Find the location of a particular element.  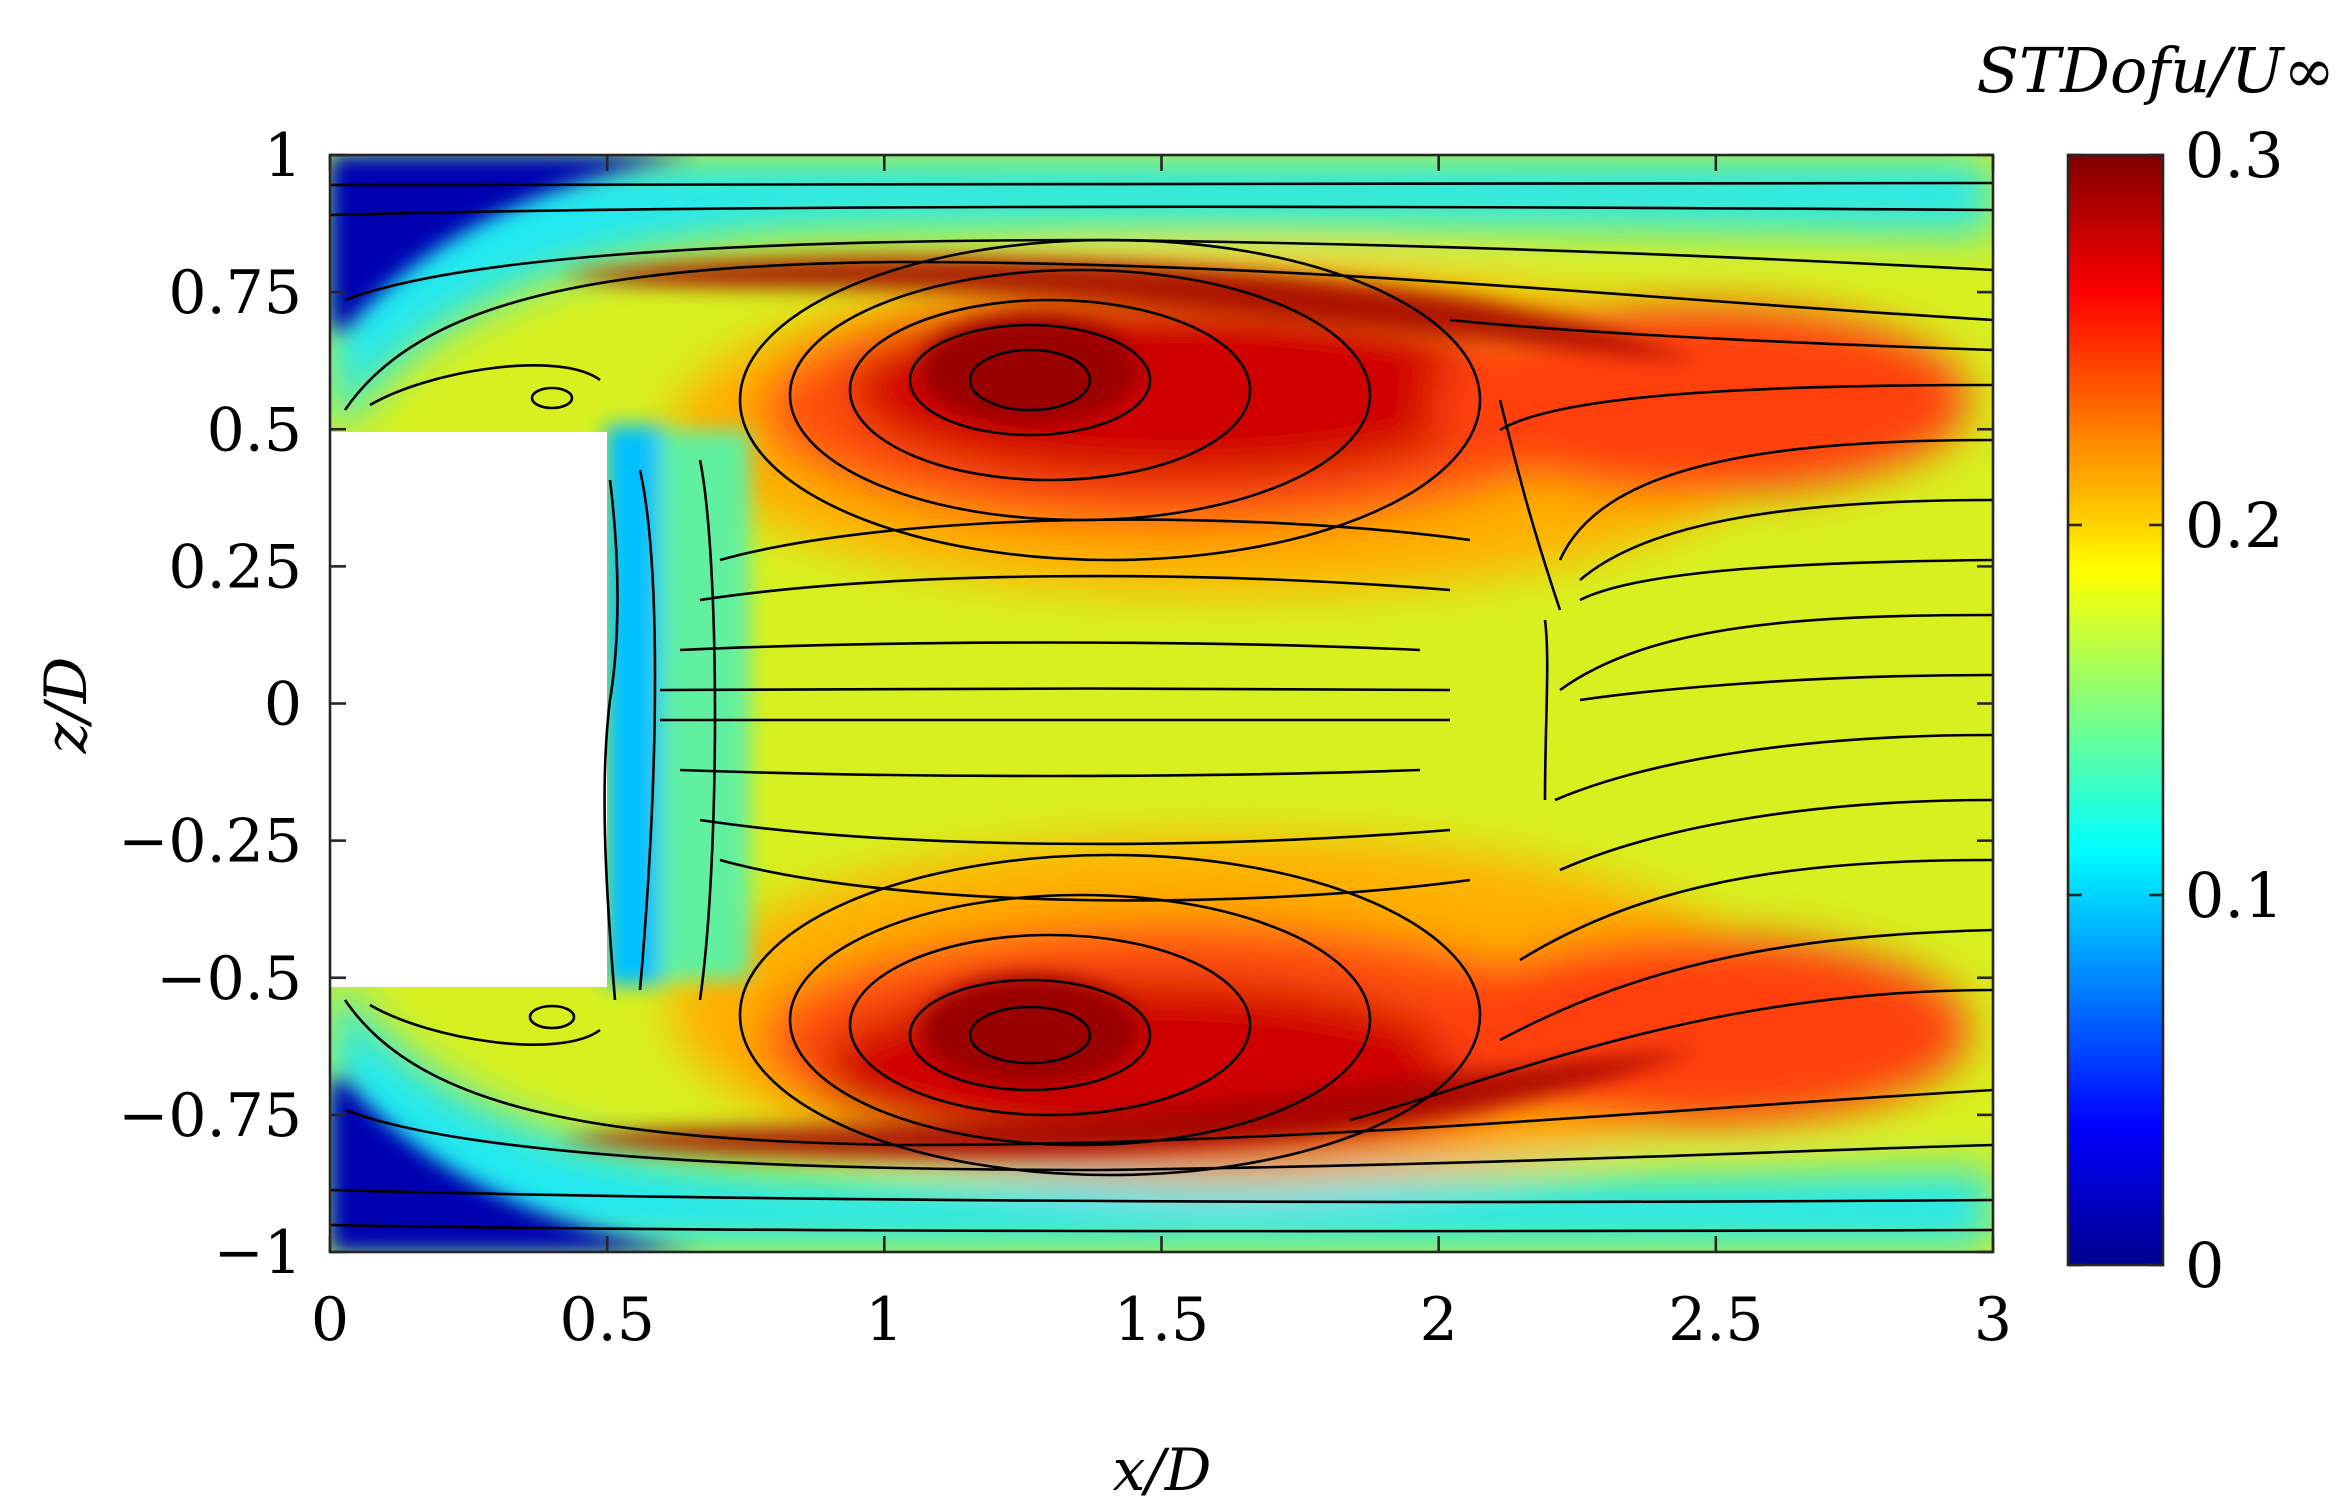

colorbar-tick-label: 0.2 is located at coordinates (2234, 525).